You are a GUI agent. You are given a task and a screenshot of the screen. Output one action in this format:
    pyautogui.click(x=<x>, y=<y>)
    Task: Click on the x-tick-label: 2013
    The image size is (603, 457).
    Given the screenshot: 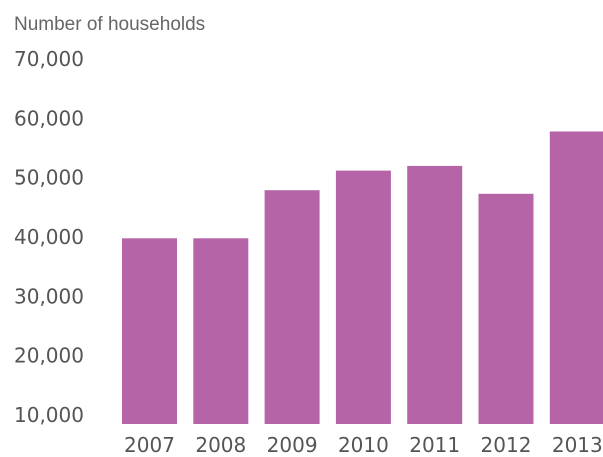 What is the action you would take?
    pyautogui.click(x=577, y=445)
    